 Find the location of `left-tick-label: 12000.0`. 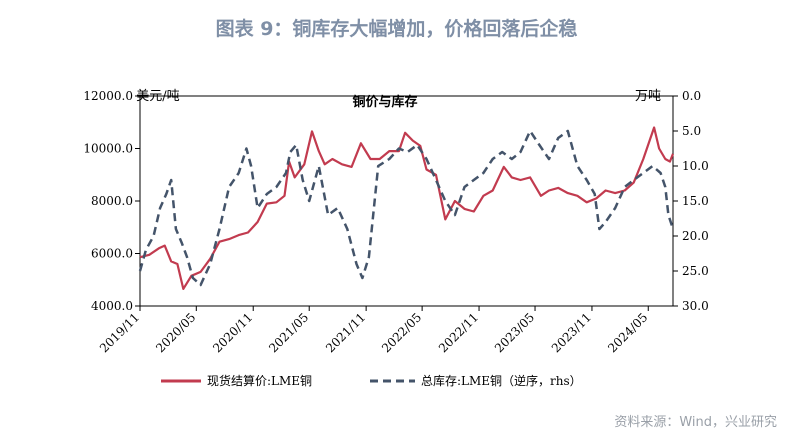

left-tick-label: 12000.0 is located at coordinates (108, 96).